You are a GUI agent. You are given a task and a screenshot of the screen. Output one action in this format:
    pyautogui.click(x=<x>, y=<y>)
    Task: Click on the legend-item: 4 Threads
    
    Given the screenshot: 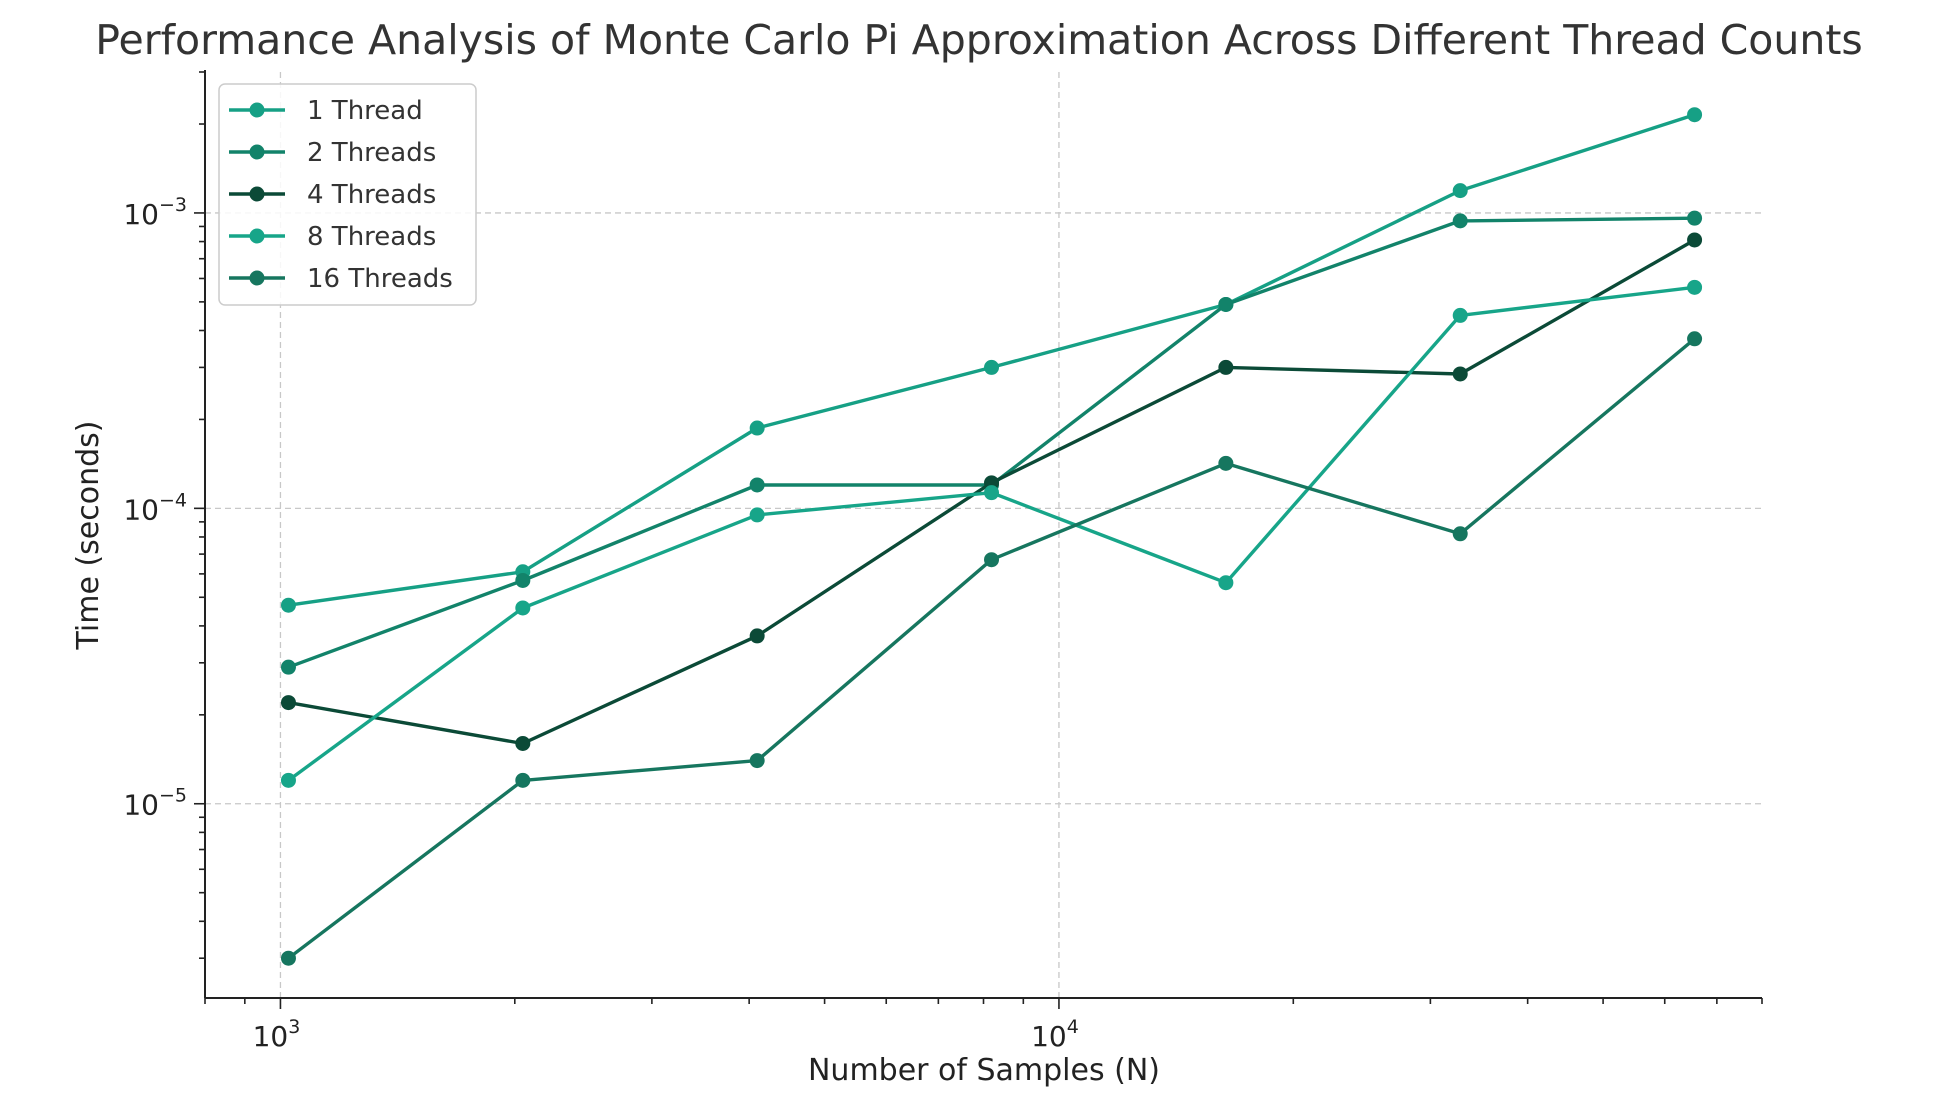 What is the action you would take?
    pyautogui.click(x=332, y=195)
    